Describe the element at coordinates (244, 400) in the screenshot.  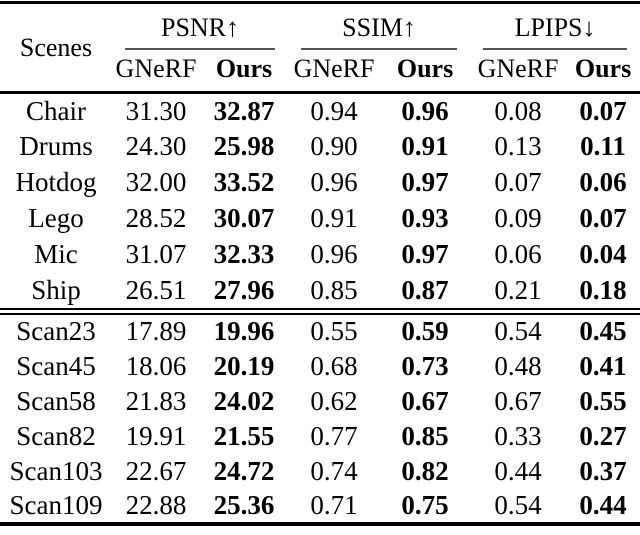
I see `cell-psnr-ours: 24.02` at that location.